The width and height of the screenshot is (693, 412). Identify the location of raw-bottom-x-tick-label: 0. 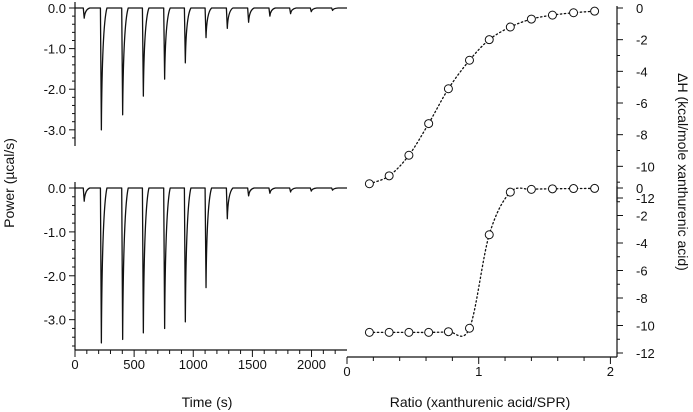
(74, 364).